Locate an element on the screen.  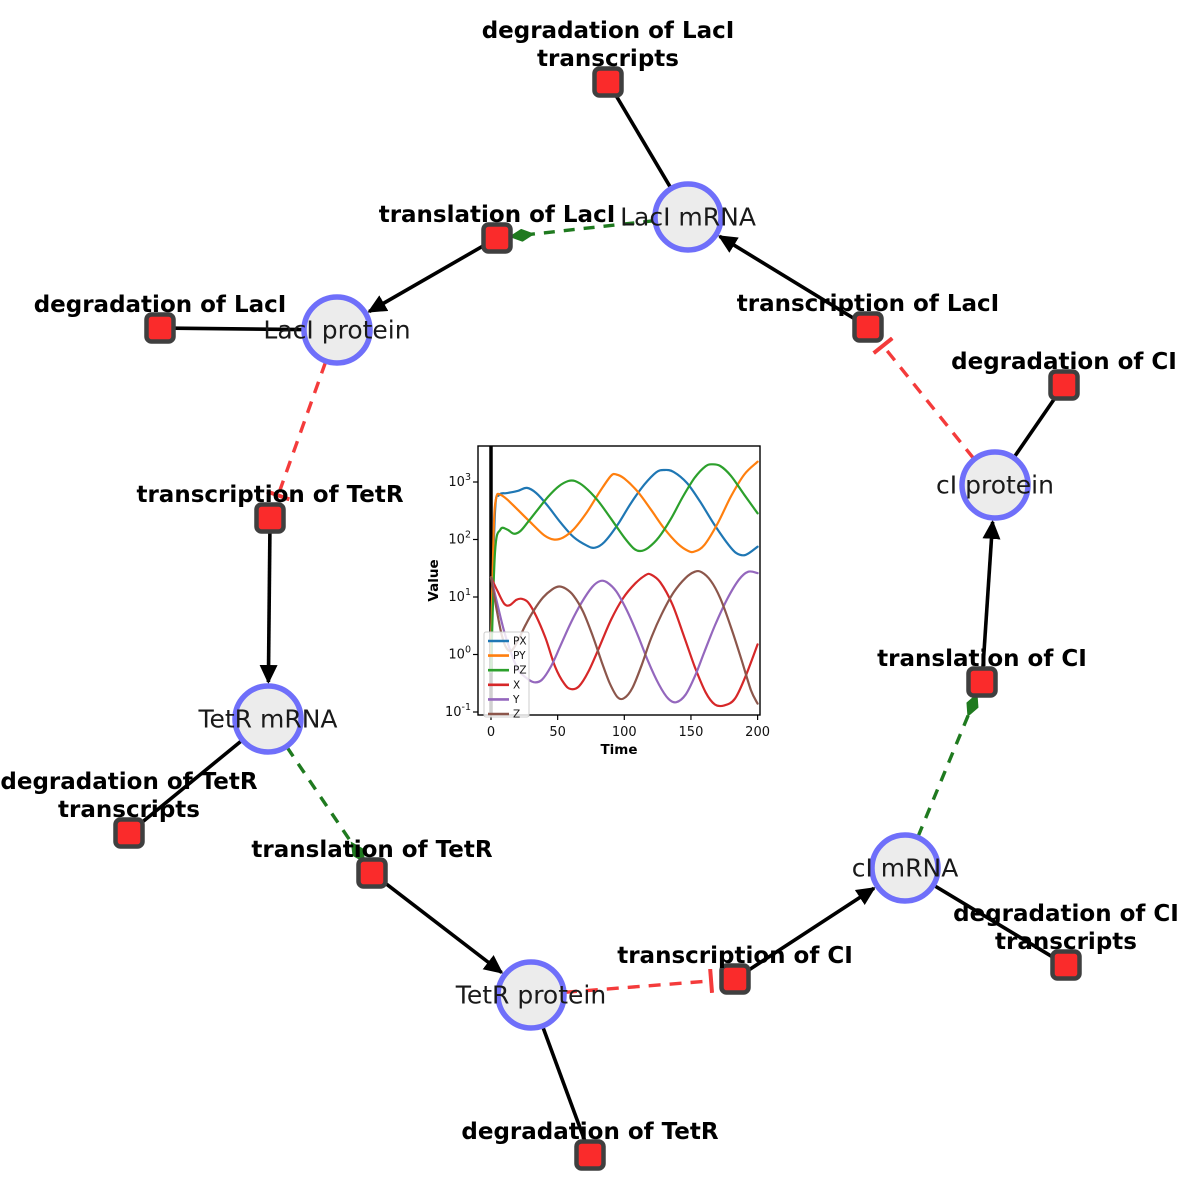
reaction-label-txn_laci: transcription of LacI is located at coordinates (868, 304).